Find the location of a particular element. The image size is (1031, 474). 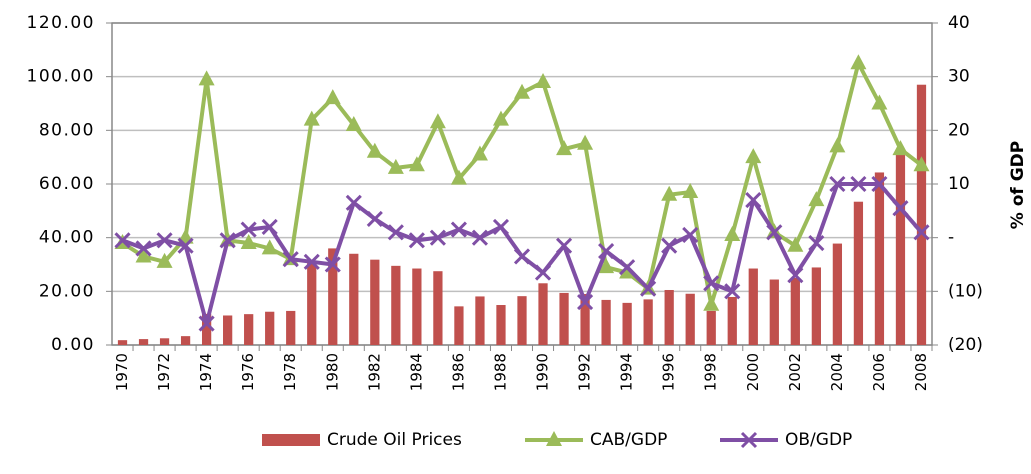

legend-label: Crude Oil Prices is located at coordinates (394, 440).